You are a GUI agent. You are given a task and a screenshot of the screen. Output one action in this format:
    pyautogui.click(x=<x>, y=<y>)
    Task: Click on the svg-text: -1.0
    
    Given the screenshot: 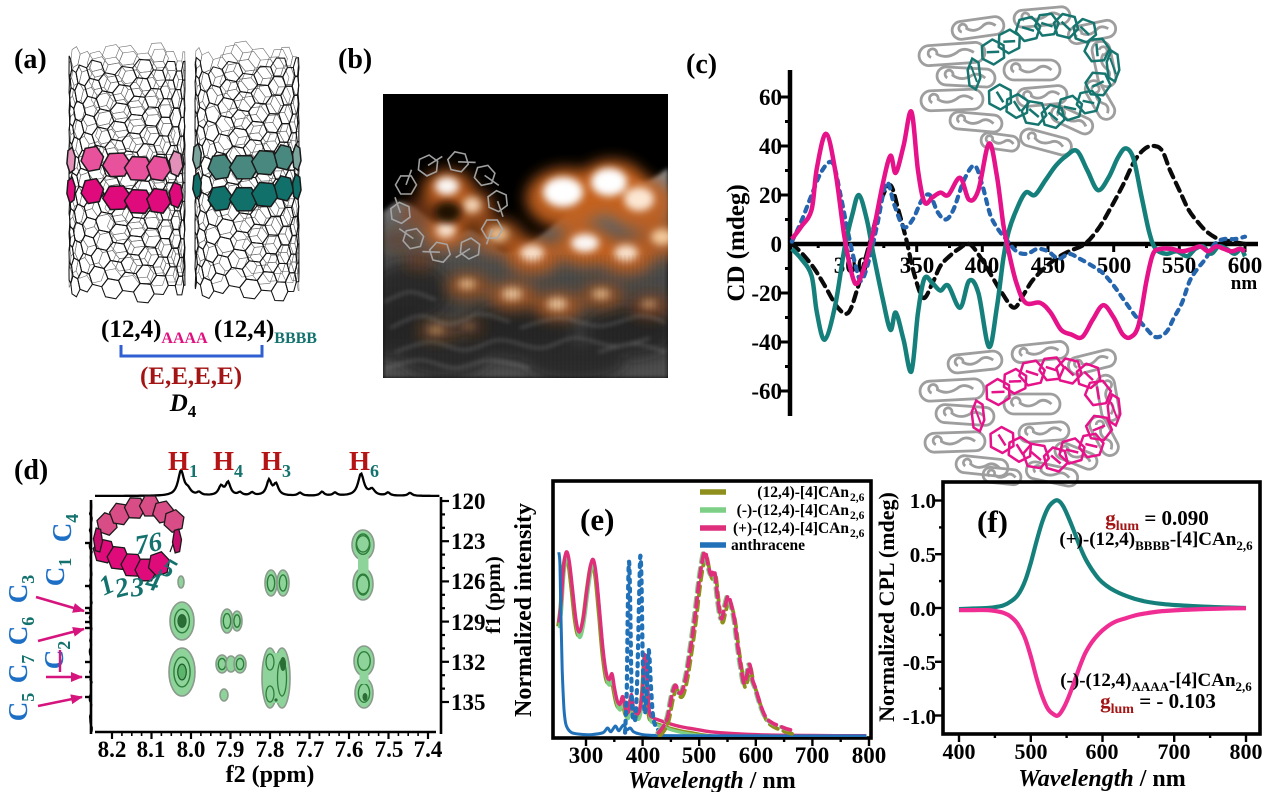 What is the action you would take?
    pyautogui.click(x=919, y=717)
    